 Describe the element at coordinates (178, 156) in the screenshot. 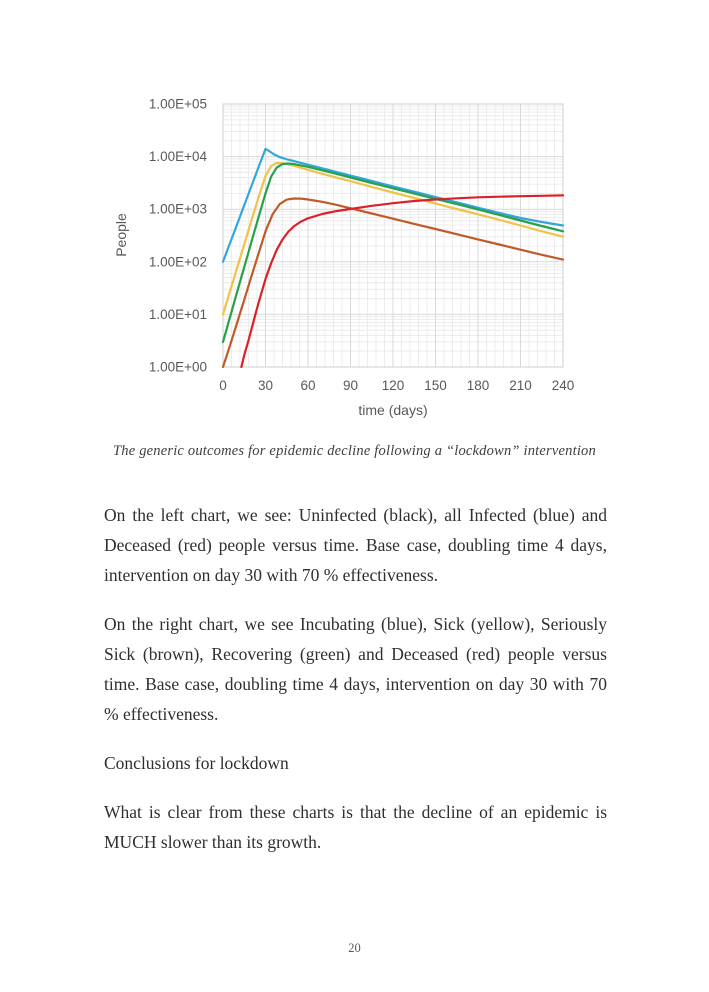

I see `y-tick-label: 1.00E+04` at that location.